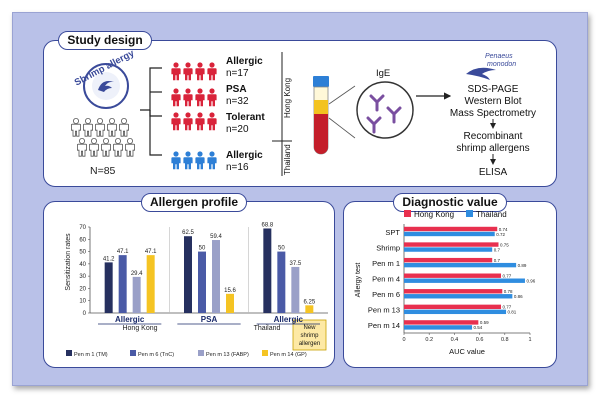 Image resolution: width=600 pixels, height=400 pixels. I want to click on thailand-label: Thailand, so click(287, 159).